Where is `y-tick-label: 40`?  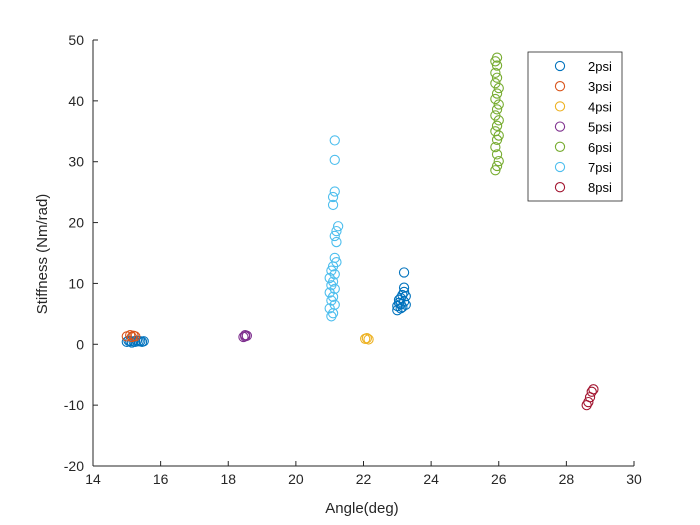
y-tick-label: 40 is located at coordinates (76, 101).